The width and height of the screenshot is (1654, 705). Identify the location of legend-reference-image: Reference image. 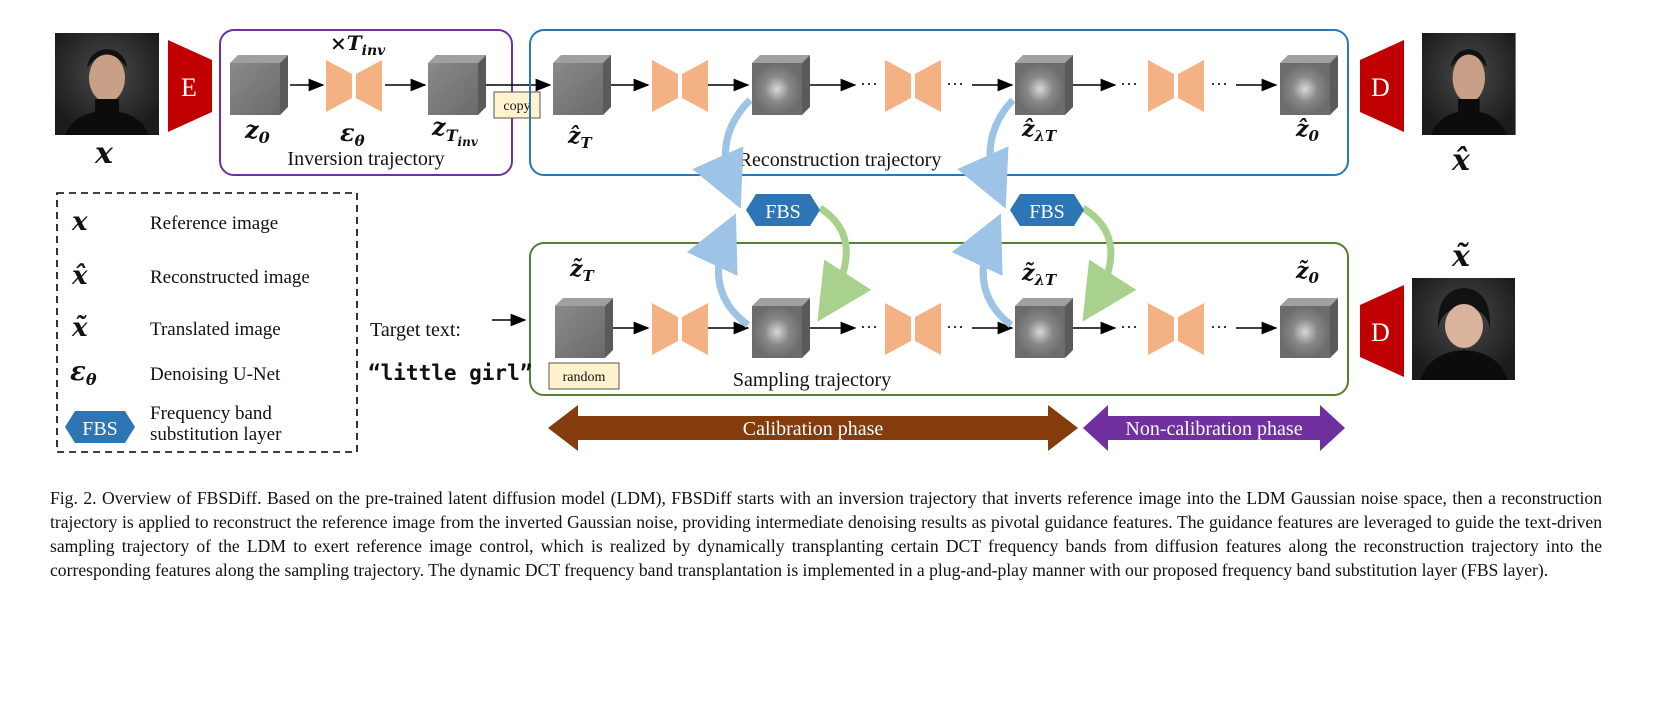
(214, 223).